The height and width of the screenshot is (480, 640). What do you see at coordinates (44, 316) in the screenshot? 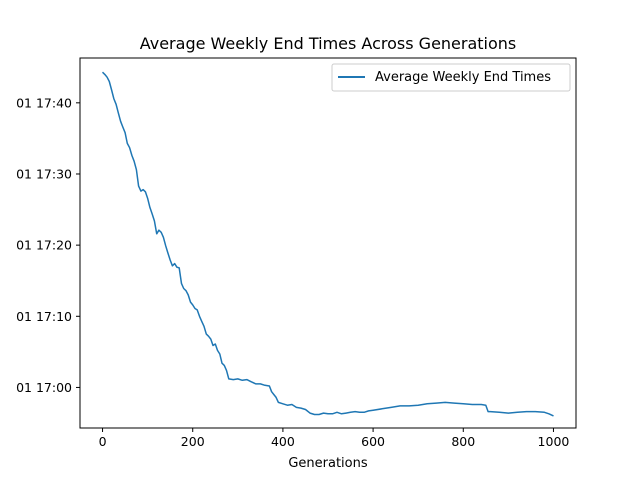
I see `y-tick-label: 01 17:10` at bounding box center [44, 316].